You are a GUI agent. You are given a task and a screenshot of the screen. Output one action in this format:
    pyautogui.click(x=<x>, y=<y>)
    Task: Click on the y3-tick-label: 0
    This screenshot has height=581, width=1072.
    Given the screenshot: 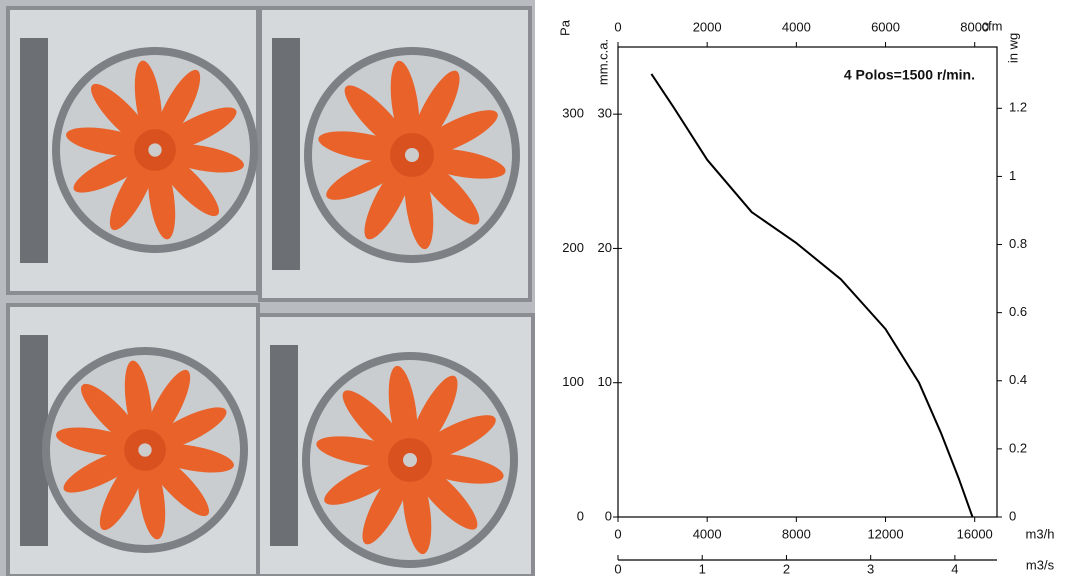 What is the action you would take?
    pyautogui.click(x=1012, y=515)
    